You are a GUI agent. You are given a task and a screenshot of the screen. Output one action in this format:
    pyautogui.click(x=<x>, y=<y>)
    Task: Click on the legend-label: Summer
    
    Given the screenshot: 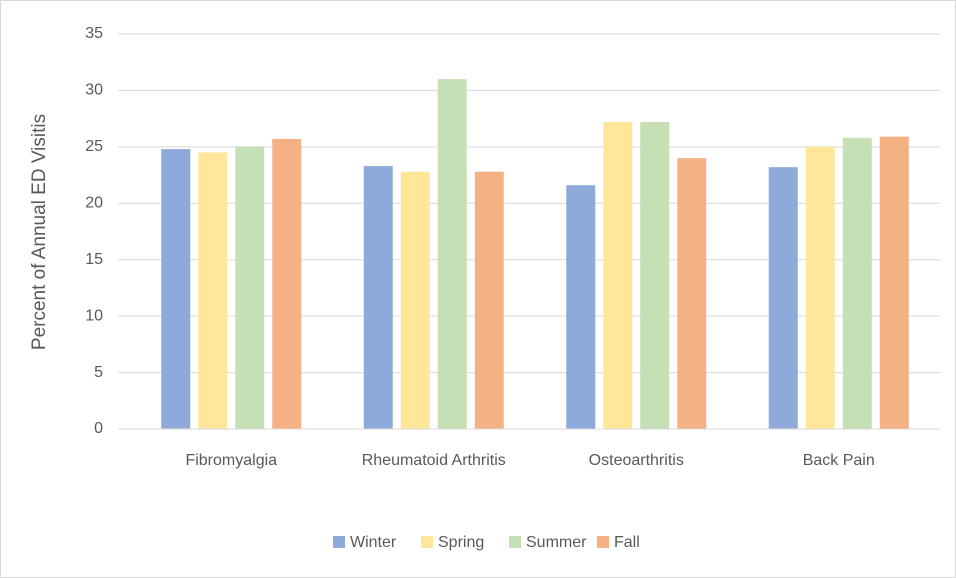 What is the action you would take?
    pyautogui.click(x=556, y=542)
    